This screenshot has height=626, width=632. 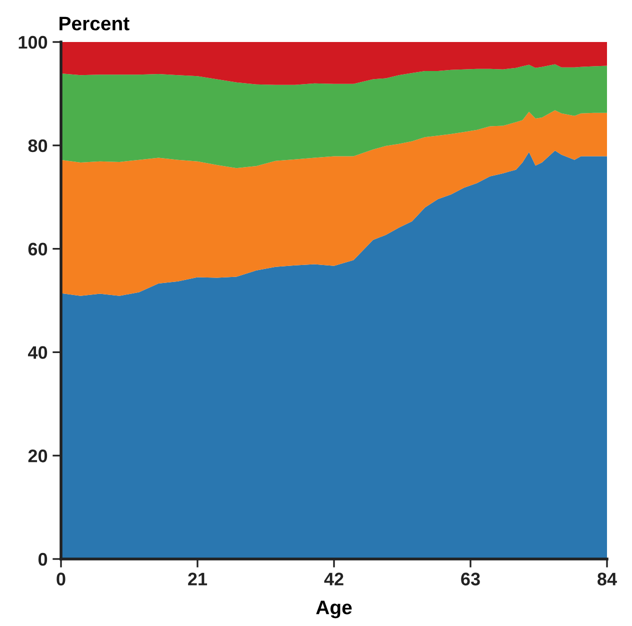 I want to click on x-tick-label: 84, so click(x=607, y=579).